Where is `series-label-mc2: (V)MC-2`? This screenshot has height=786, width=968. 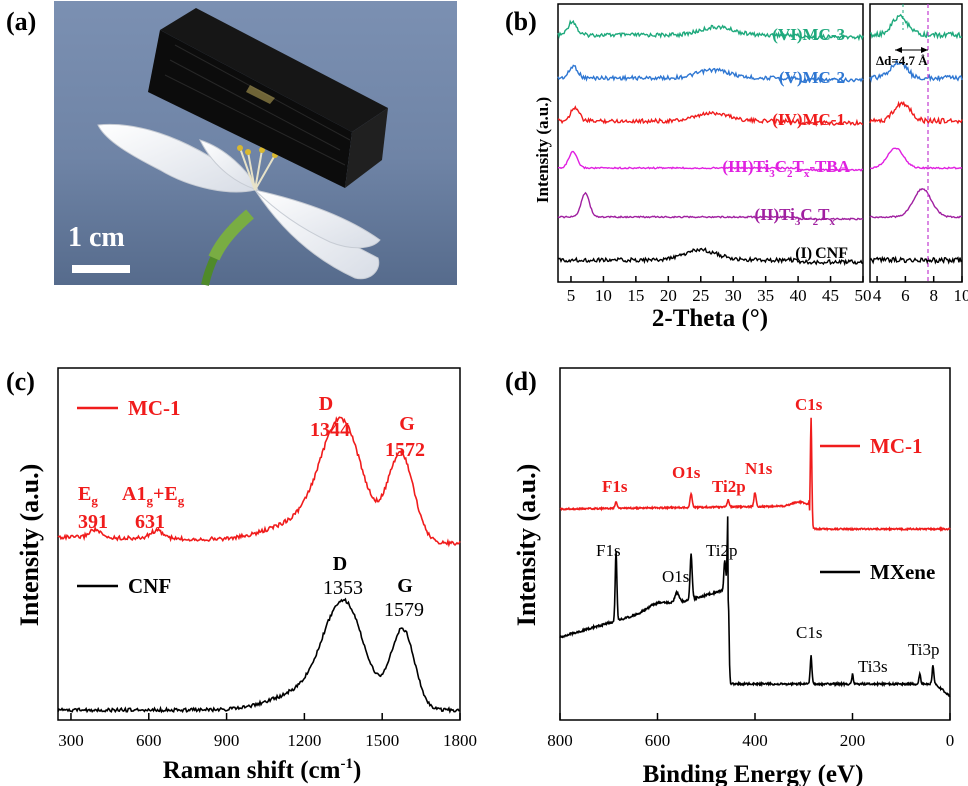
series-label-mc2: (V)MC-2 is located at coordinates (812, 77).